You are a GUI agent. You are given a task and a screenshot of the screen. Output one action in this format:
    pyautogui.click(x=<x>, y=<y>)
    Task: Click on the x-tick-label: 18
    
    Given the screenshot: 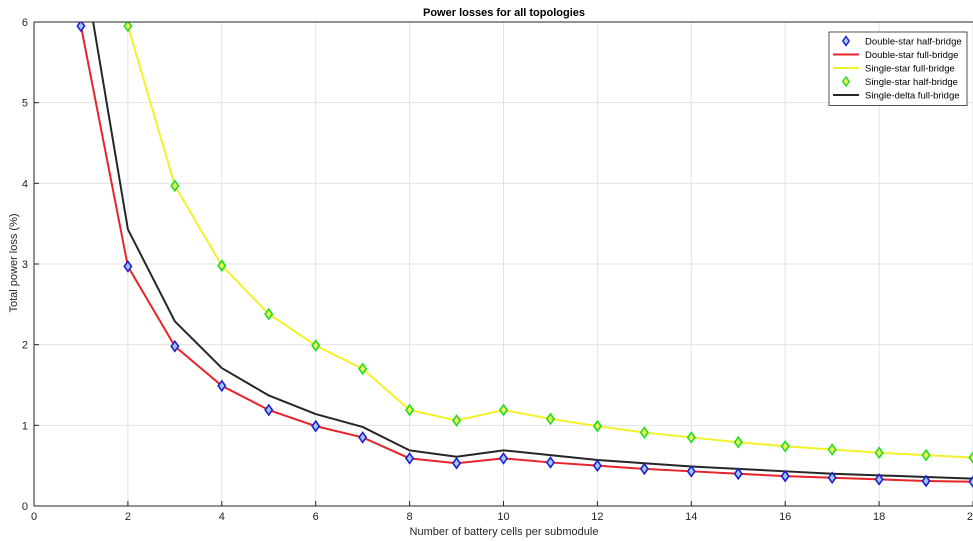 What is the action you would take?
    pyautogui.click(x=879, y=517)
    